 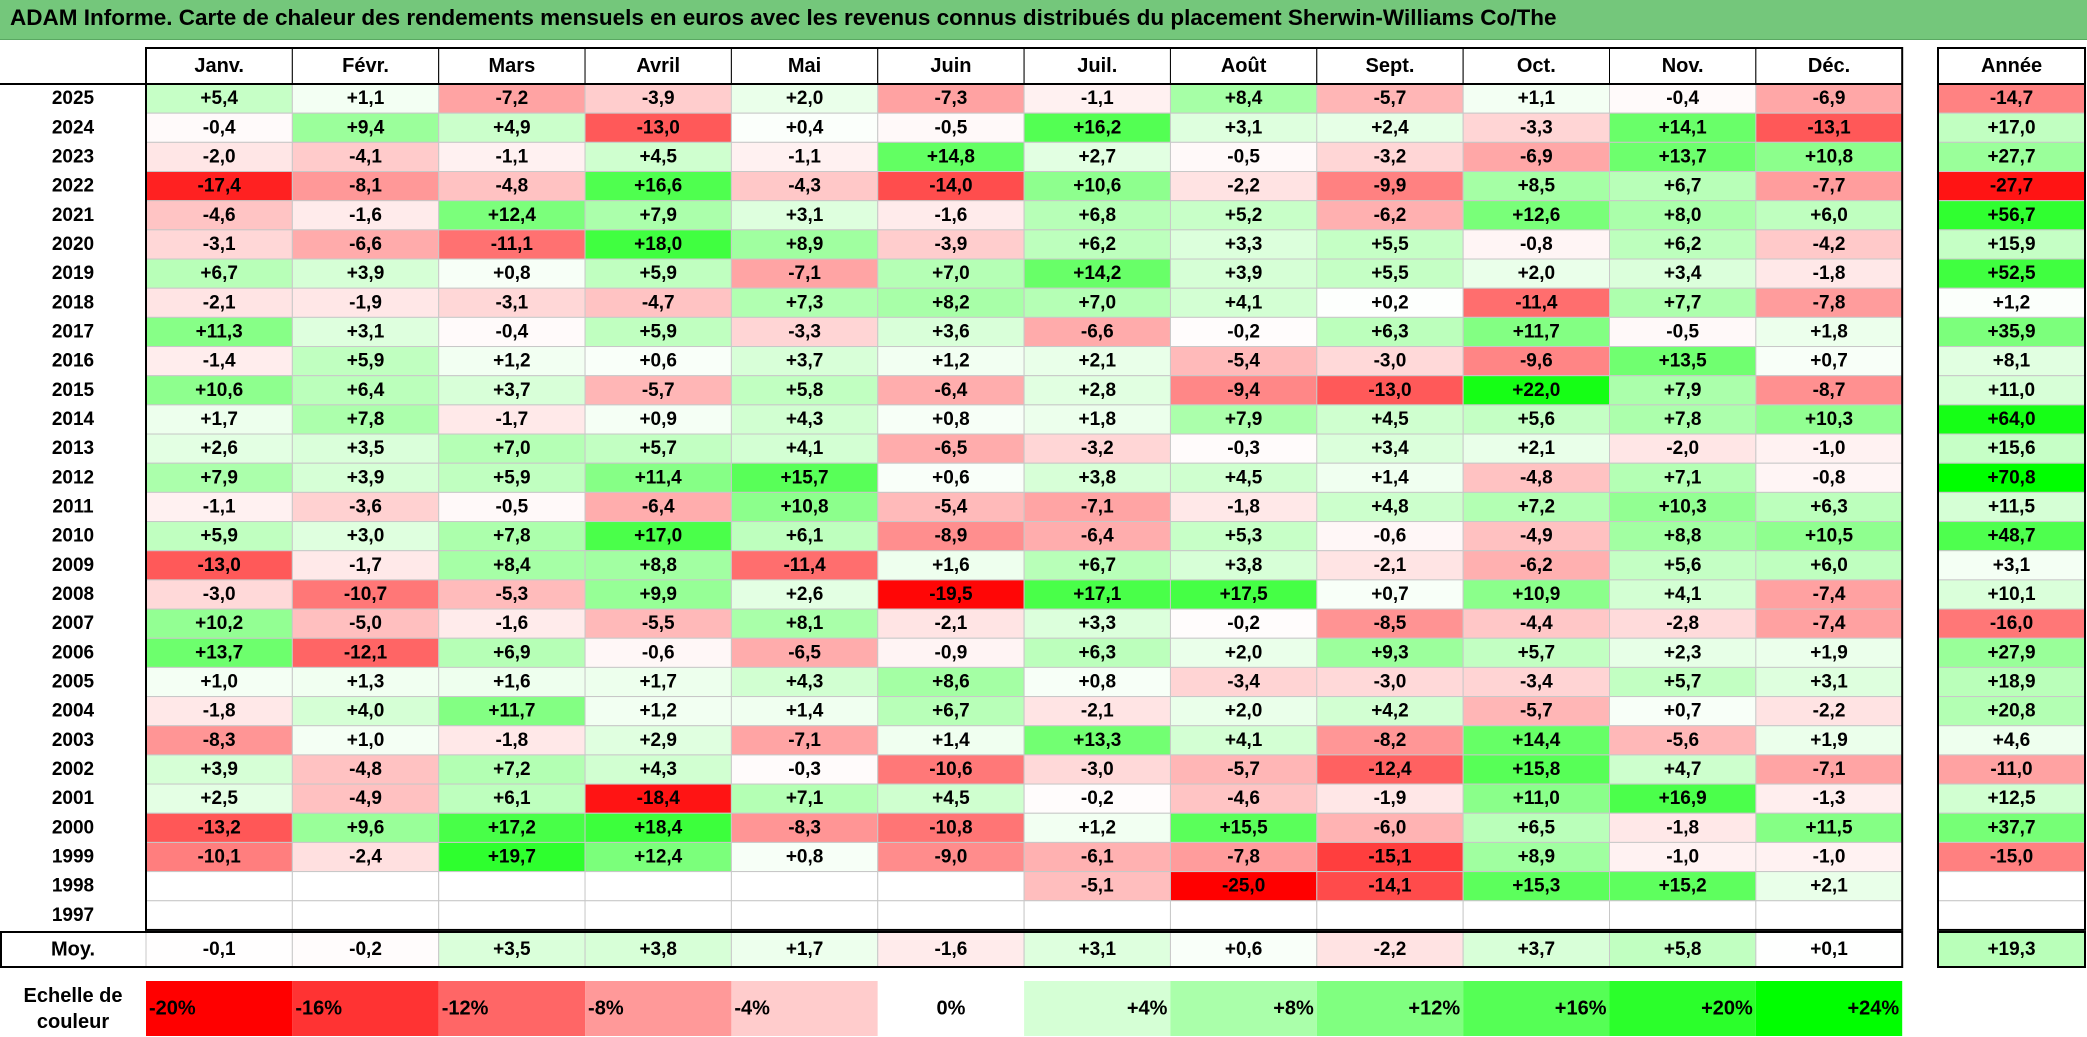 What do you see at coordinates (512, 331) in the screenshot?
I see `cell-value: -0,4` at bounding box center [512, 331].